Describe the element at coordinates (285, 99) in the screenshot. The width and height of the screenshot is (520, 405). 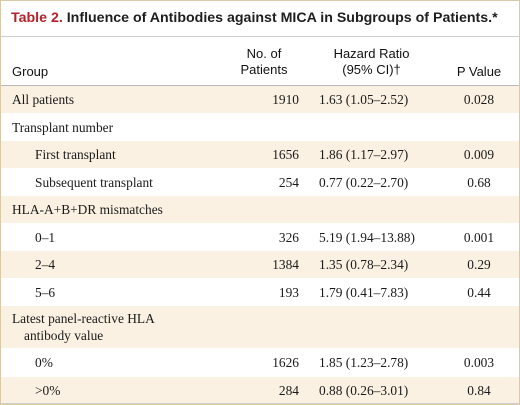
I see `cell-patients: 1910` at that location.